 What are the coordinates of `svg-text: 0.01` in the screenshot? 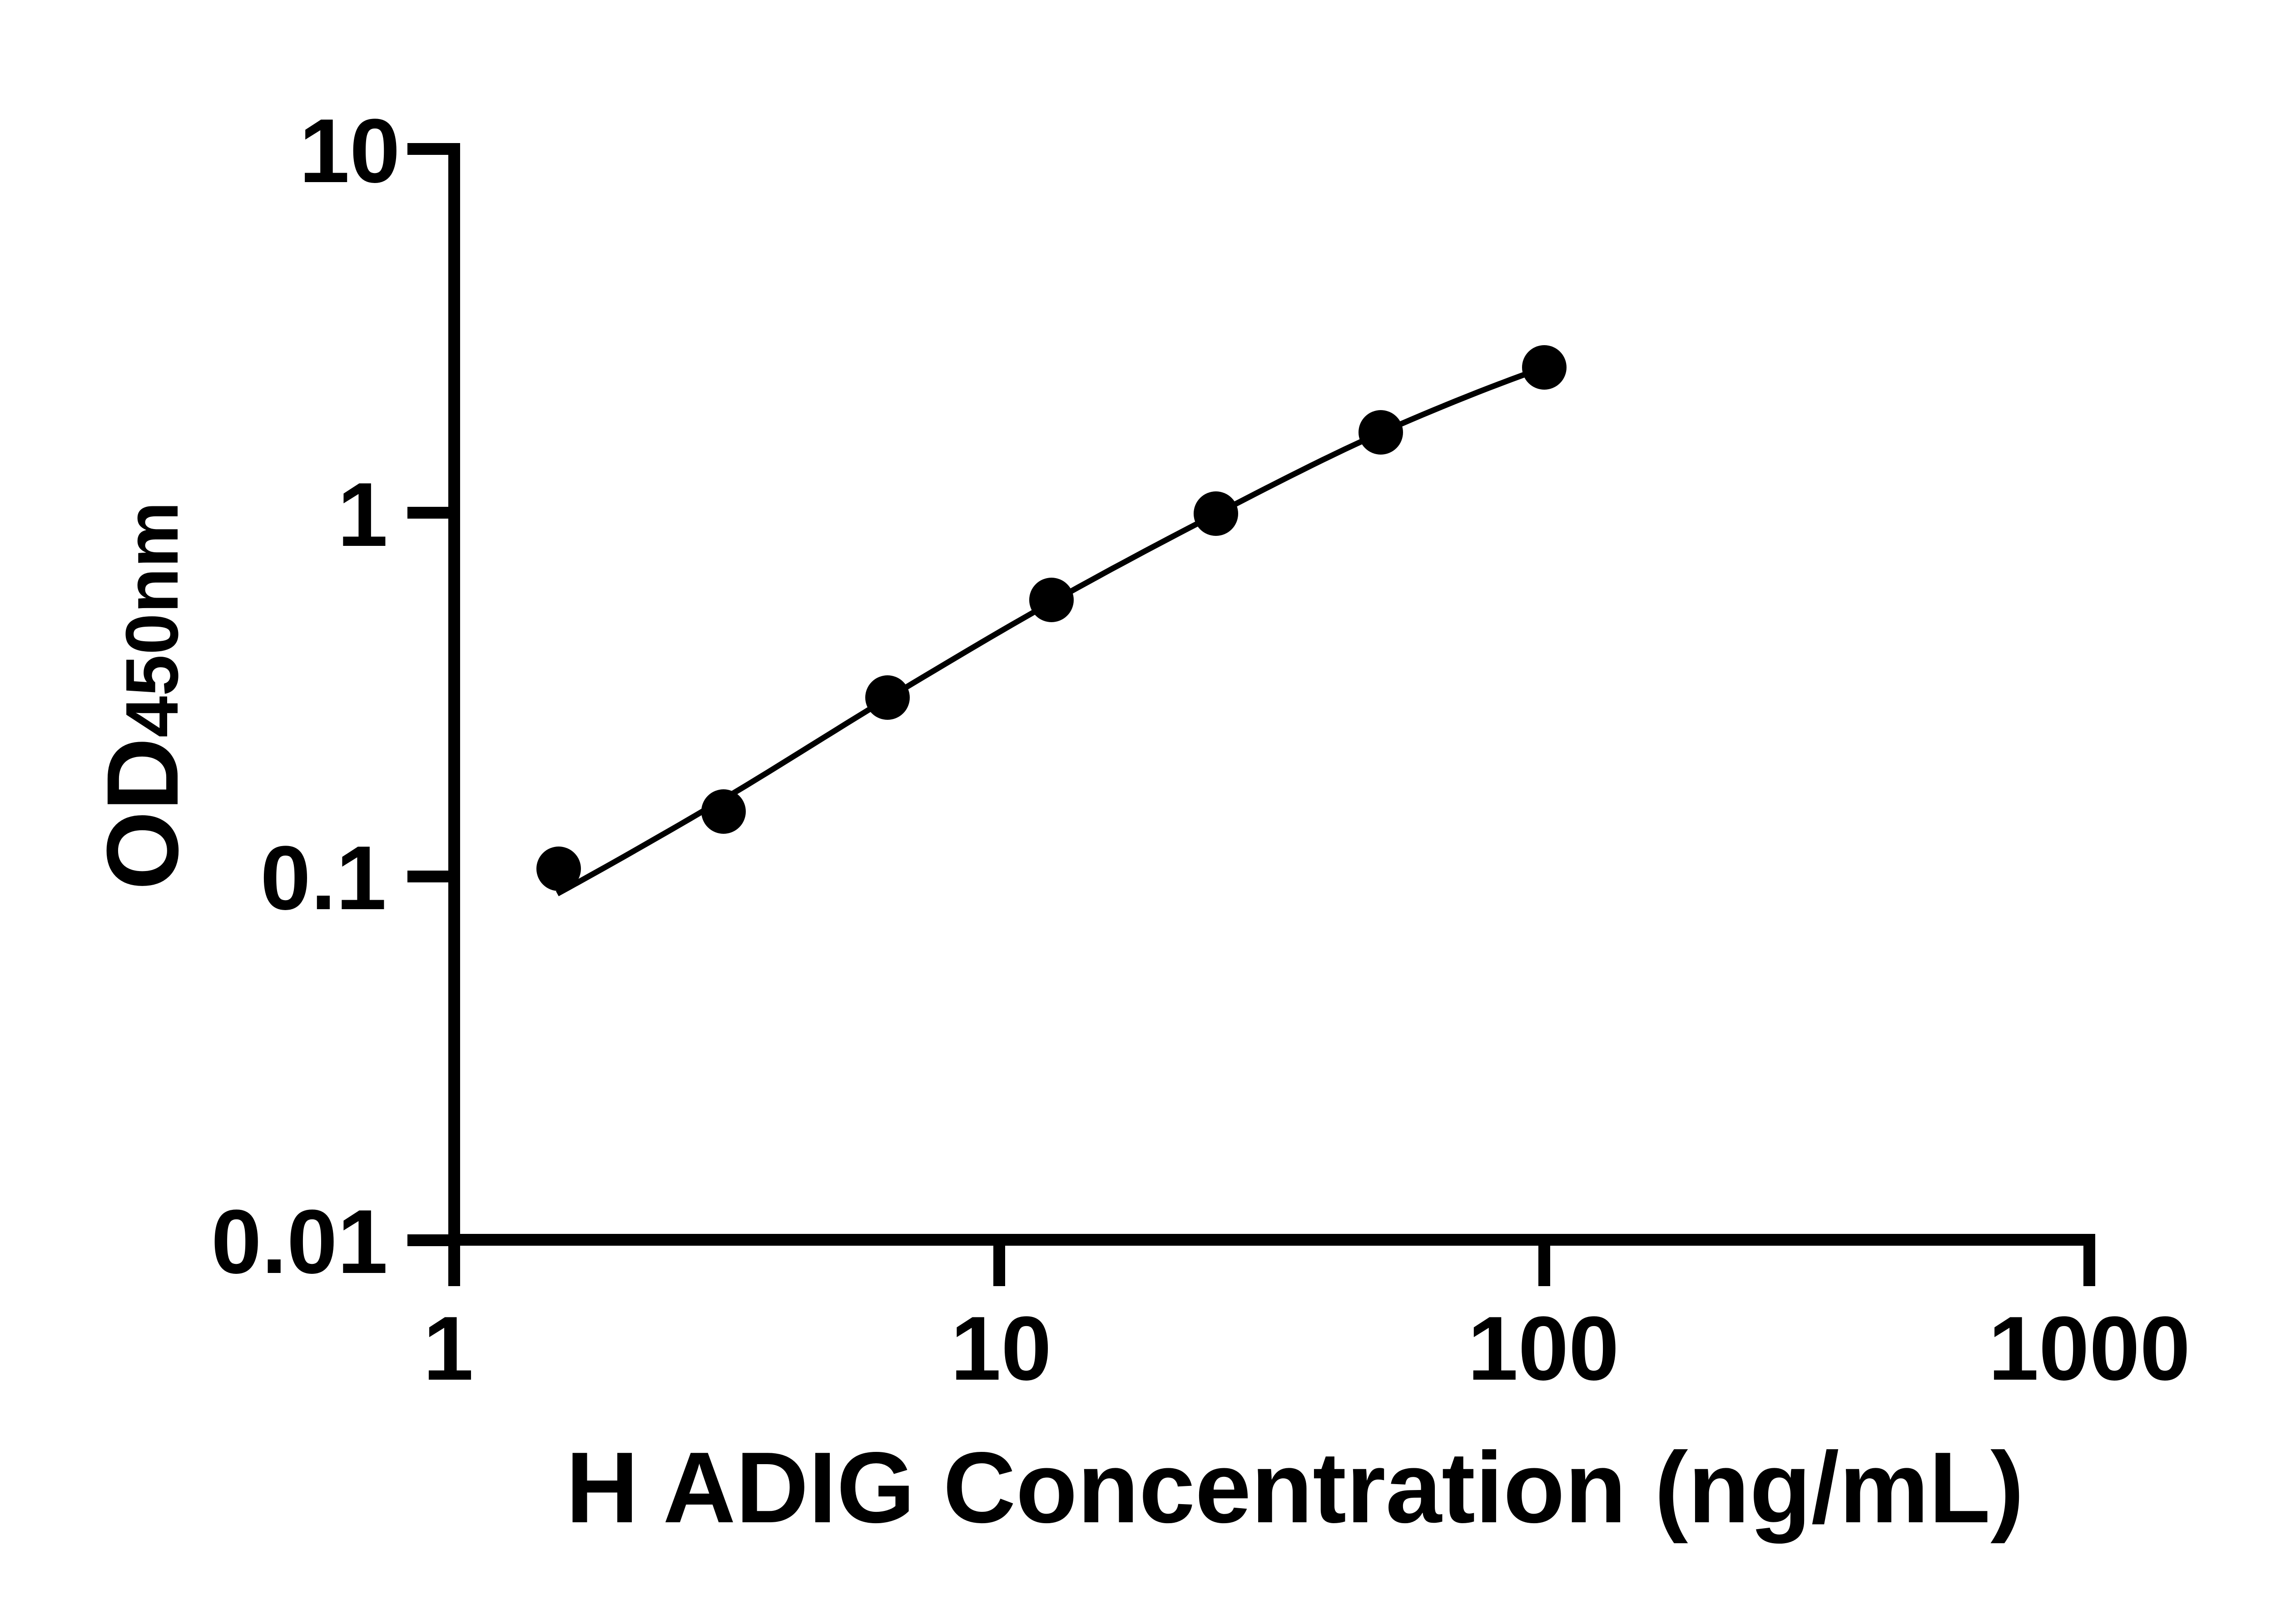 It's located at (299, 1241).